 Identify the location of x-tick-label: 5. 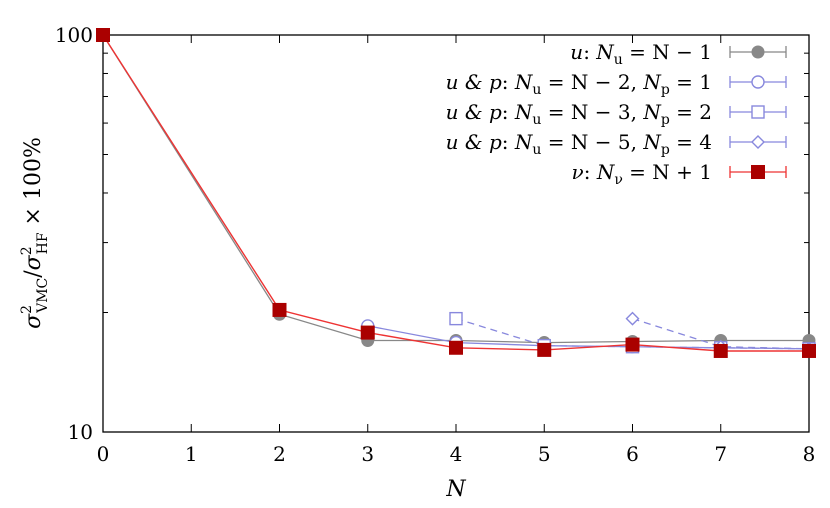
(544, 454).